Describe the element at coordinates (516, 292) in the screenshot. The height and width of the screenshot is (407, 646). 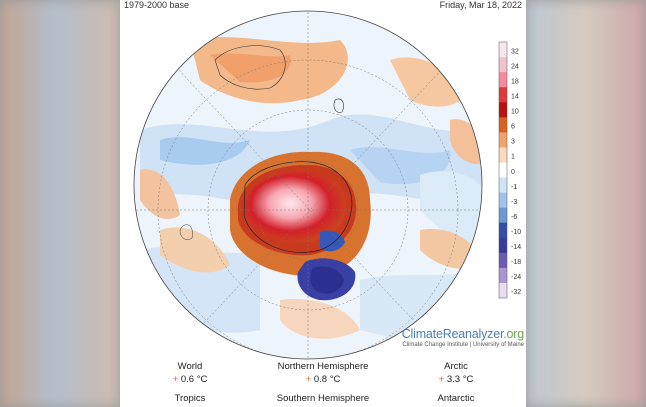
I see `colorbar-tick-label: -32` at that location.